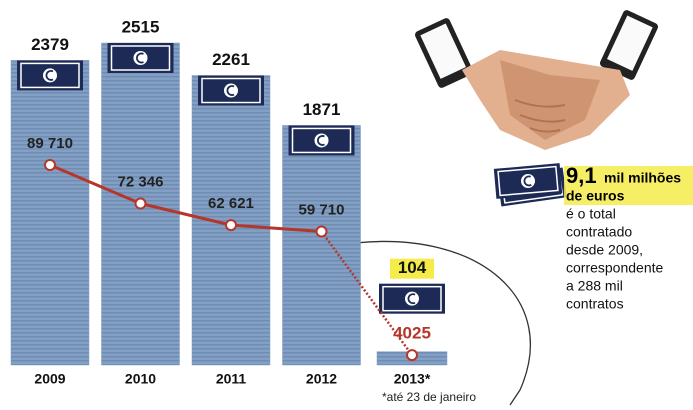 The image size is (693, 410). I want to click on line-value-label: 4025, so click(412, 333).